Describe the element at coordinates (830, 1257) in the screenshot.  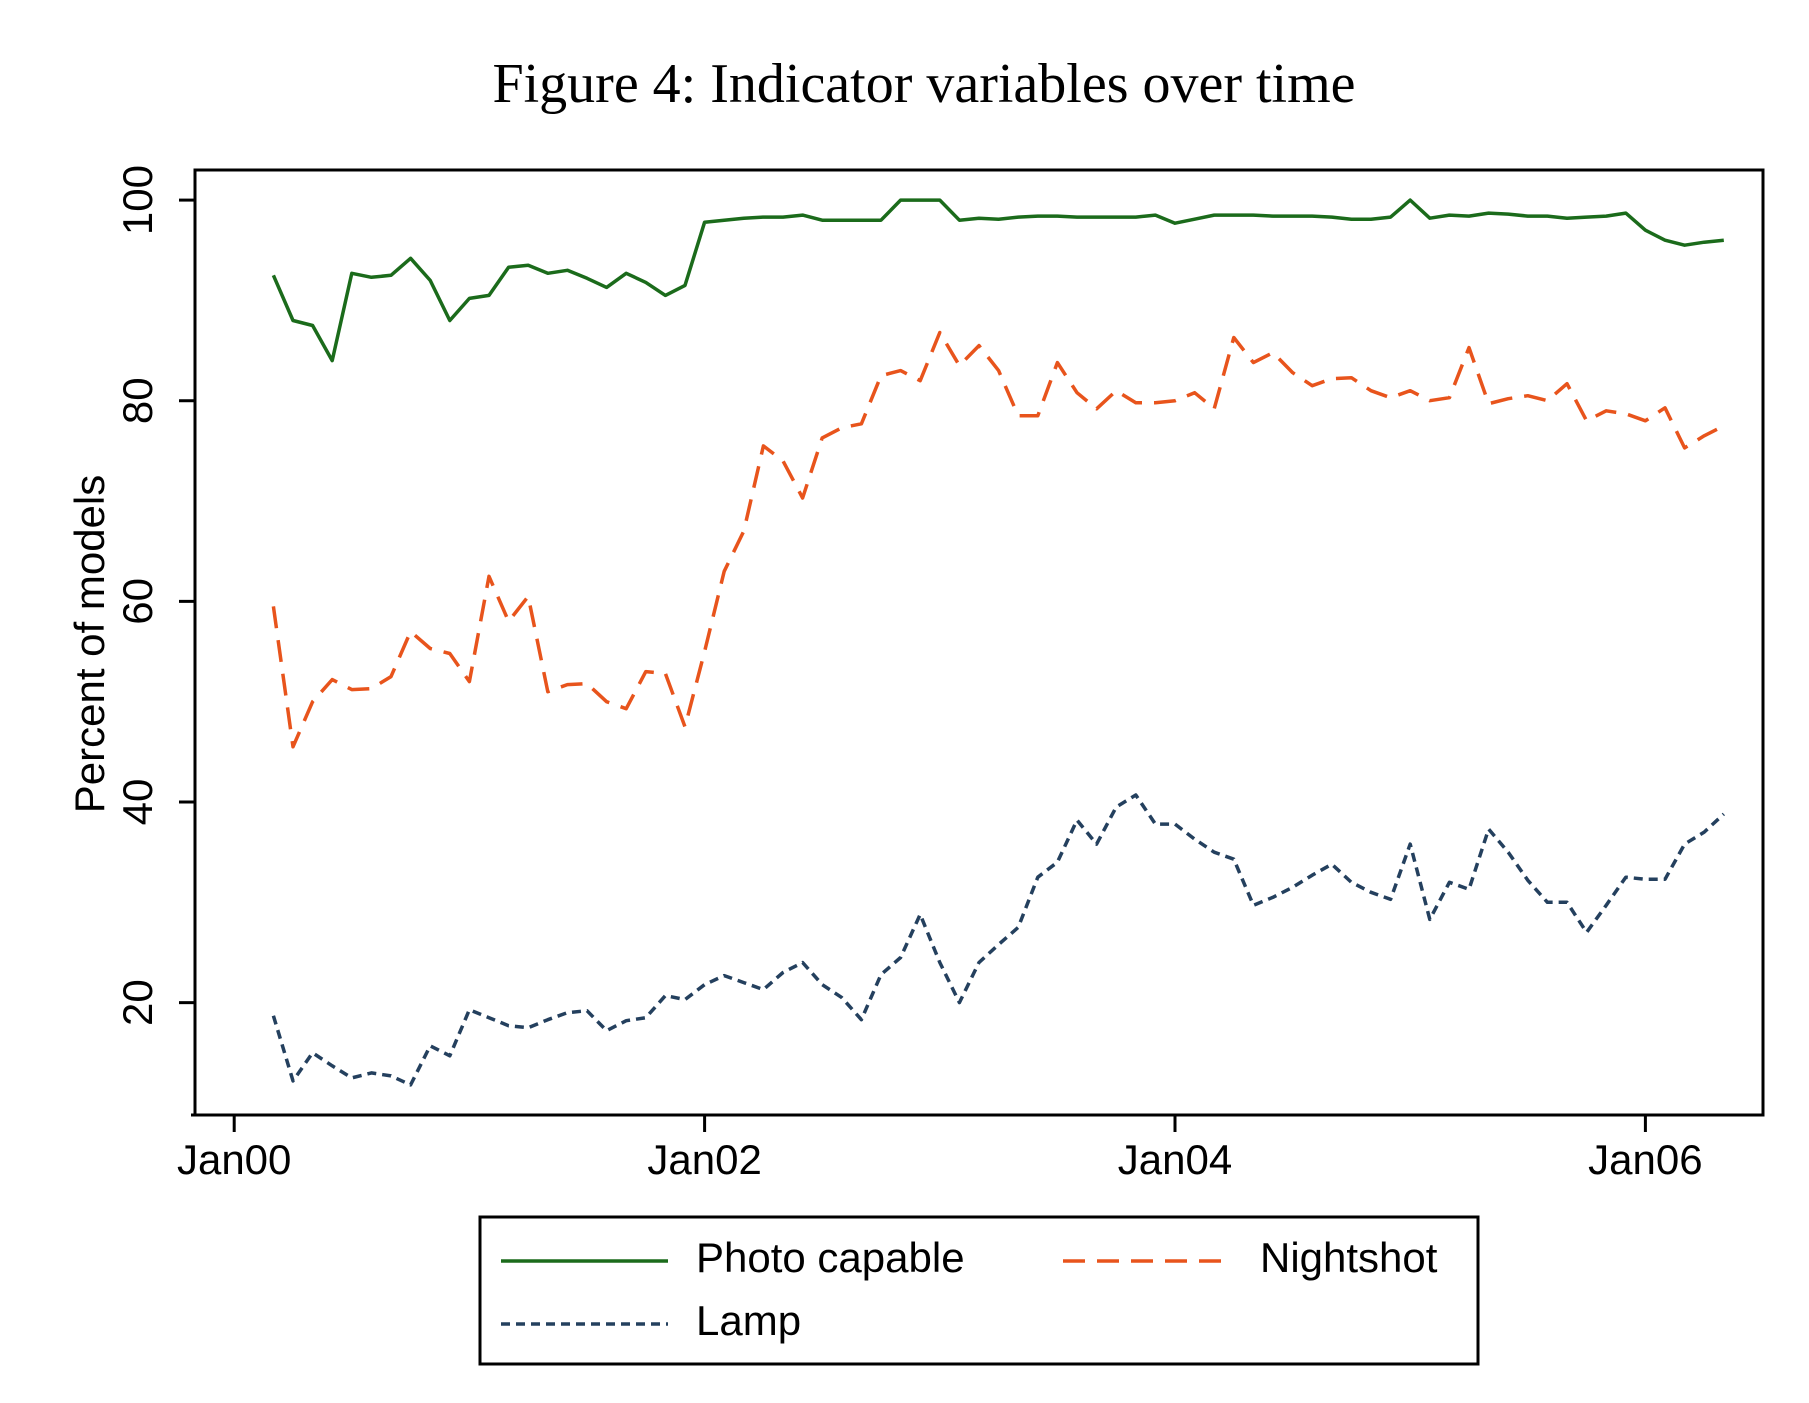
I see `legend-label: Photo capable` at that location.